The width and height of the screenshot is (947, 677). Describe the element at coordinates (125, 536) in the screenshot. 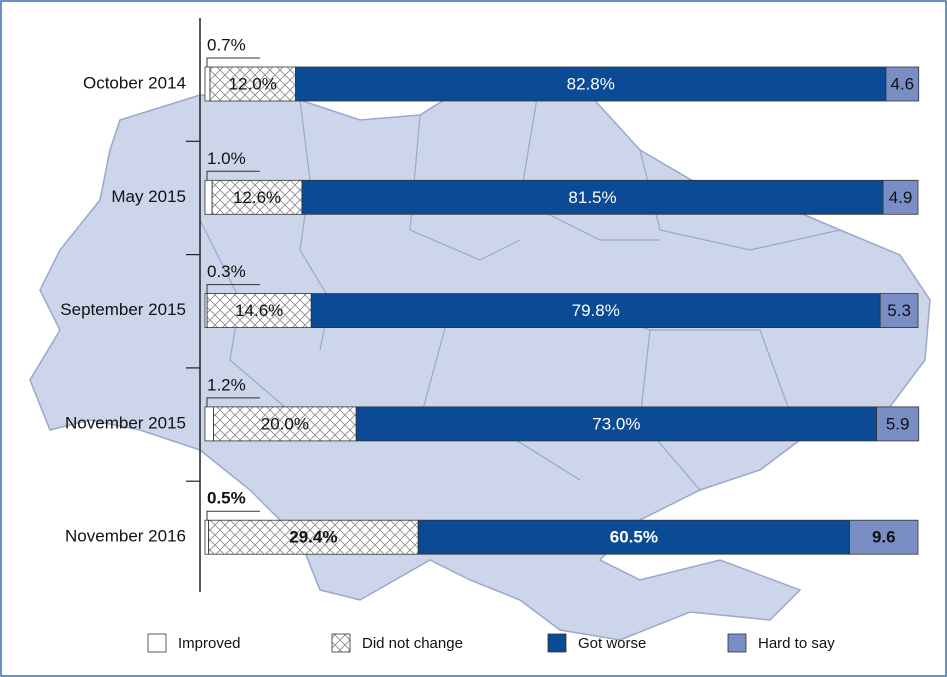

I see `category-label: November 2016` at that location.